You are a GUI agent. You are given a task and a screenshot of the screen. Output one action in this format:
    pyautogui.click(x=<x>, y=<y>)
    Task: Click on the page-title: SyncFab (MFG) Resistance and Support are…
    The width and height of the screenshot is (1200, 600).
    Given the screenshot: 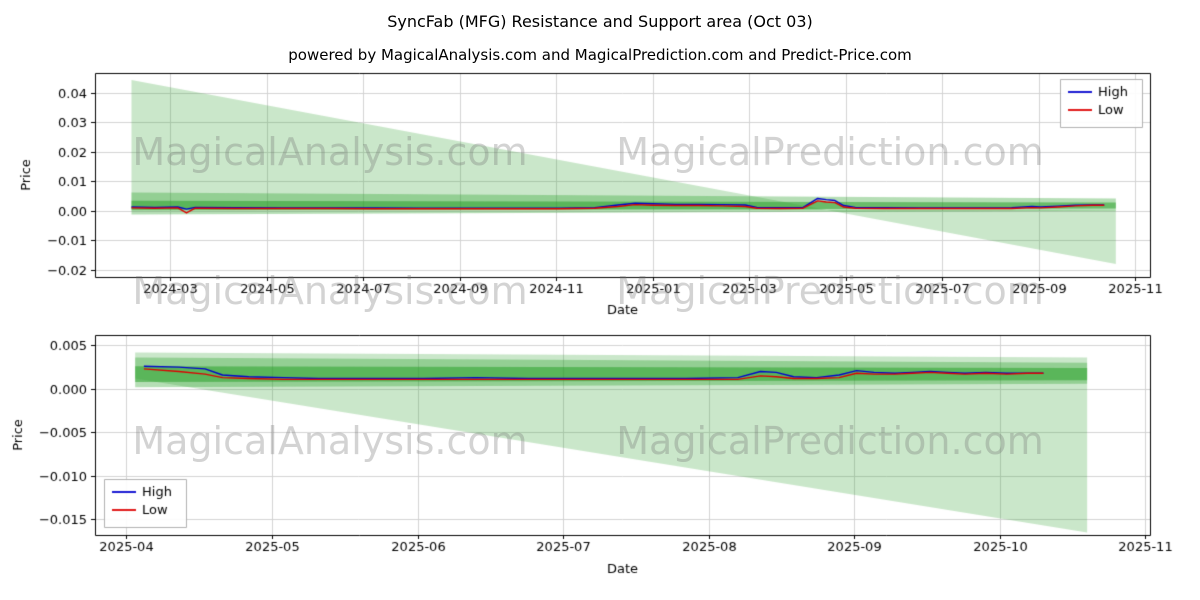 What is the action you would take?
    pyautogui.click(x=600, y=21)
    